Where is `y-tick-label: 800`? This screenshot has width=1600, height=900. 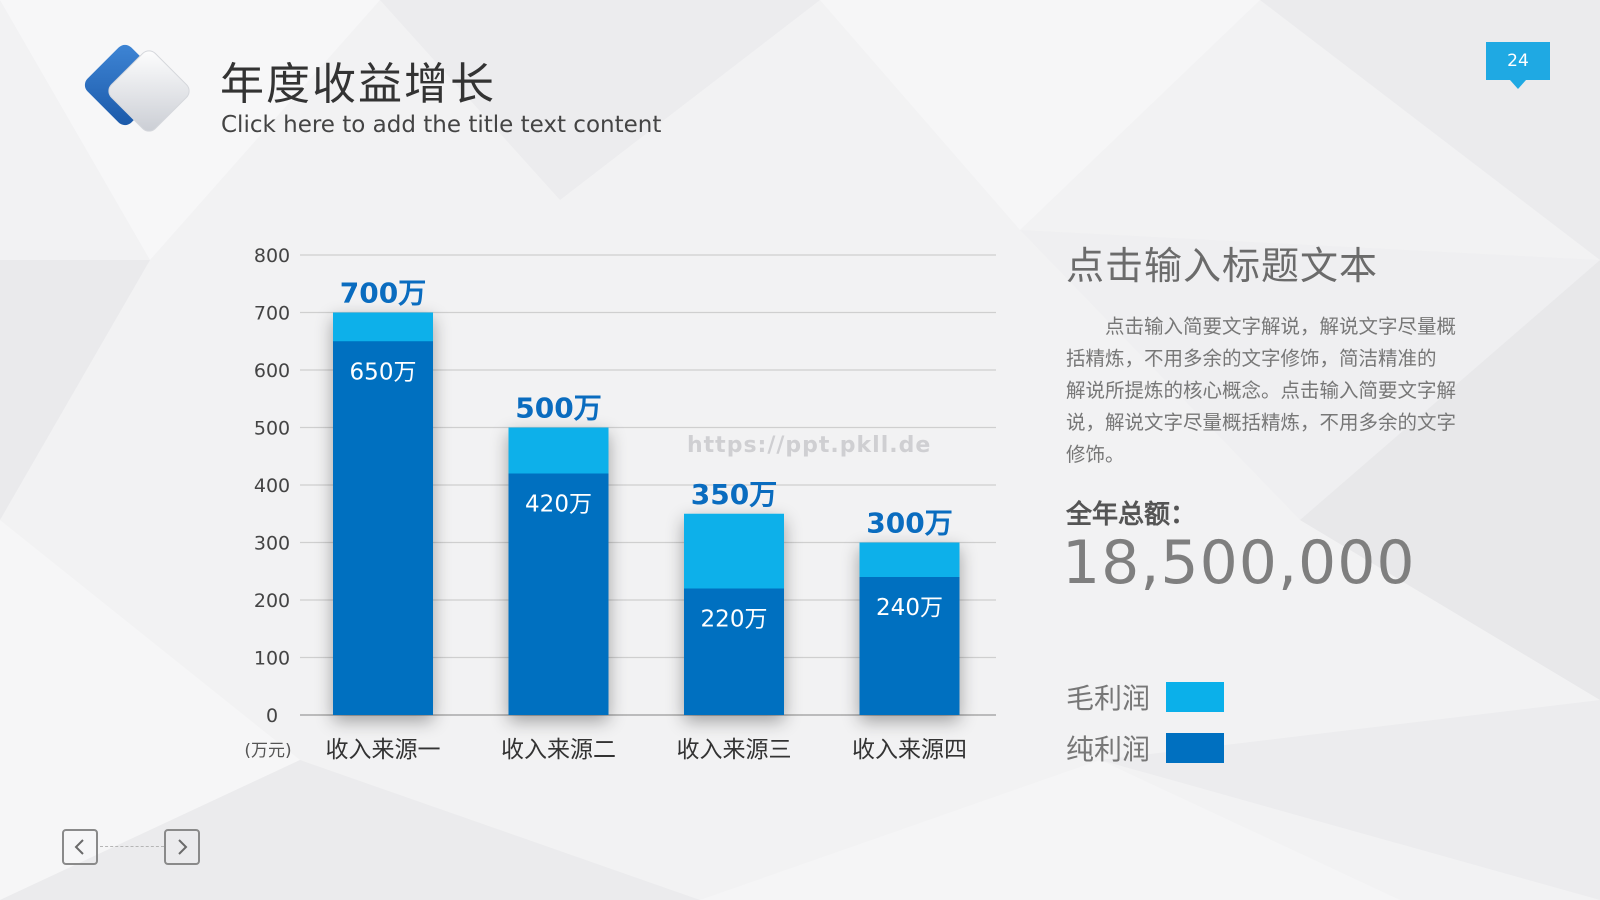 y-tick-label: 800 is located at coordinates (272, 256).